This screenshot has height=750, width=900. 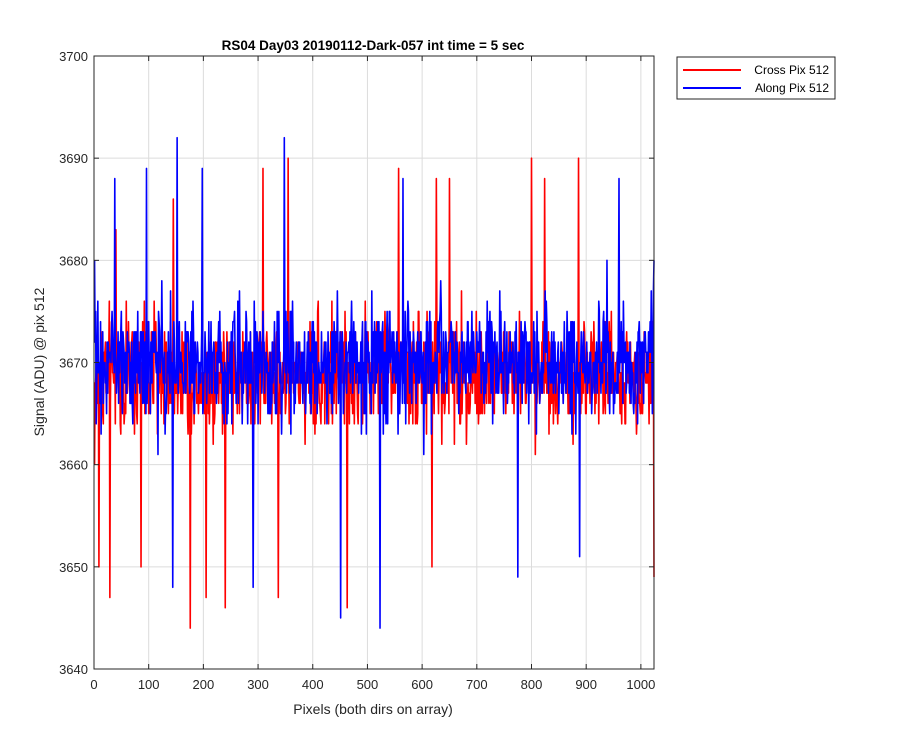 What do you see at coordinates (532, 684) in the screenshot?
I see `x-tick-label: 800` at bounding box center [532, 684].